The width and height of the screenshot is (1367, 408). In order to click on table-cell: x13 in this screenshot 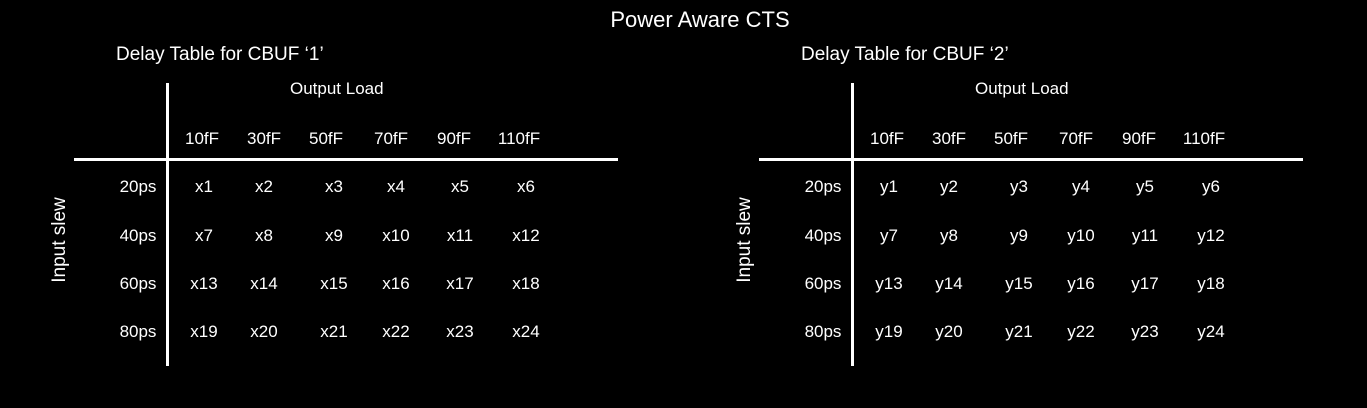, I will do `click(204, 283)`.